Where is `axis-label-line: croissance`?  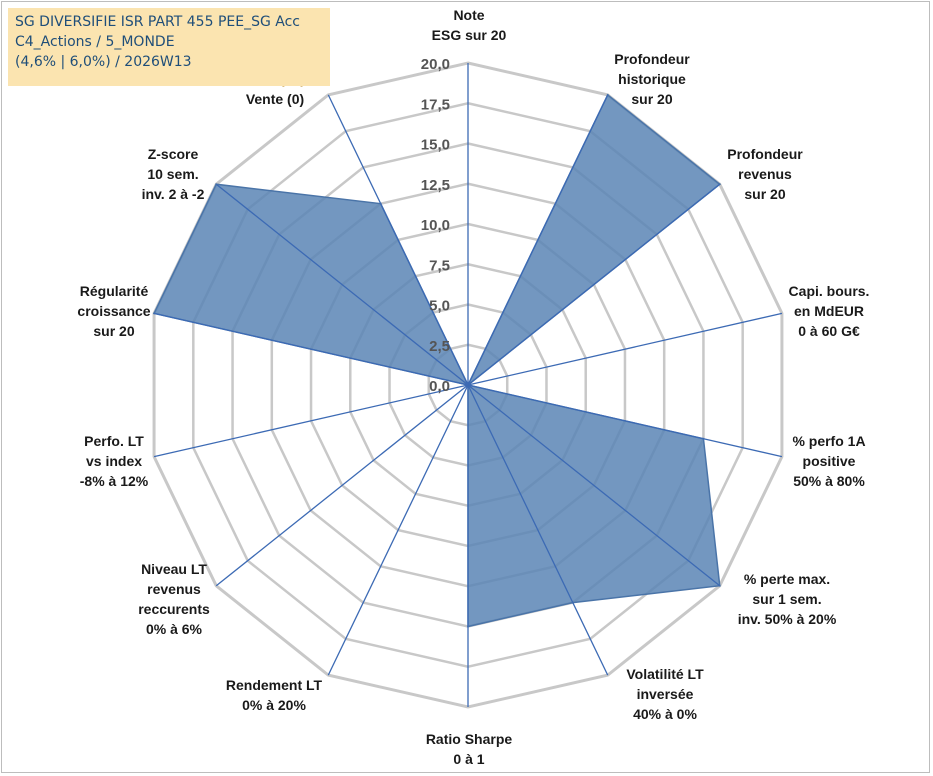 axis-label-line: croissance is located at coordinates (113, 311).